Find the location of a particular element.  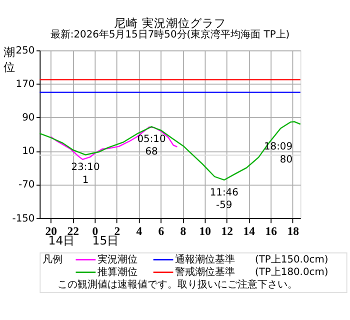

legend-label: 推算潮位 is located at coordinates (117, 272).